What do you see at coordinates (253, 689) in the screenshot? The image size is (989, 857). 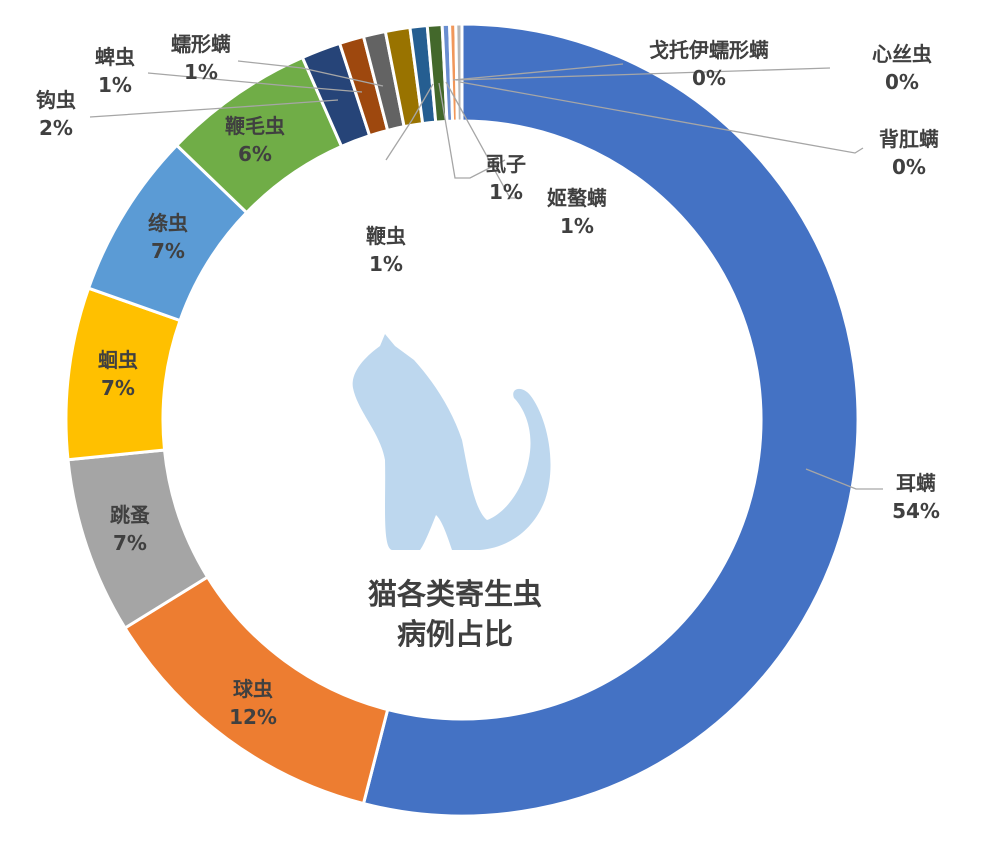 I see `slice-name-label: 球虫` at bounding box center [253, 689].